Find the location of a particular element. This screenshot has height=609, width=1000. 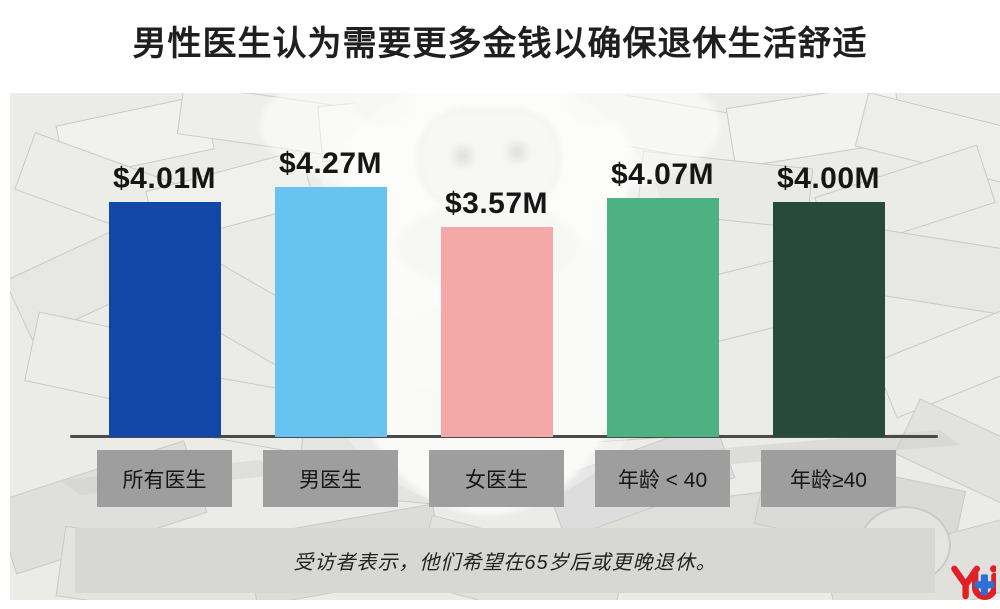

footnote-text: 受访者表示，他们希望在65岁后或更晚退休。 is located at coordinates (505, 563).